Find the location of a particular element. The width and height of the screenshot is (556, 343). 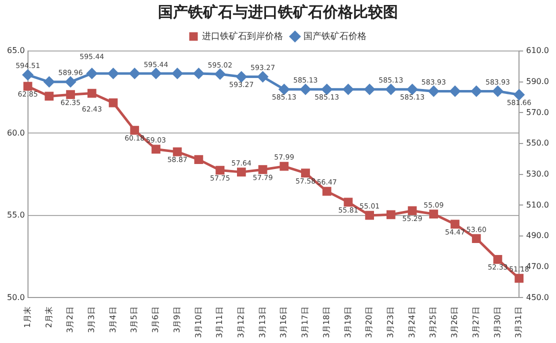

x-tick-label: 3月17日 is located at coordinates (305, 322).